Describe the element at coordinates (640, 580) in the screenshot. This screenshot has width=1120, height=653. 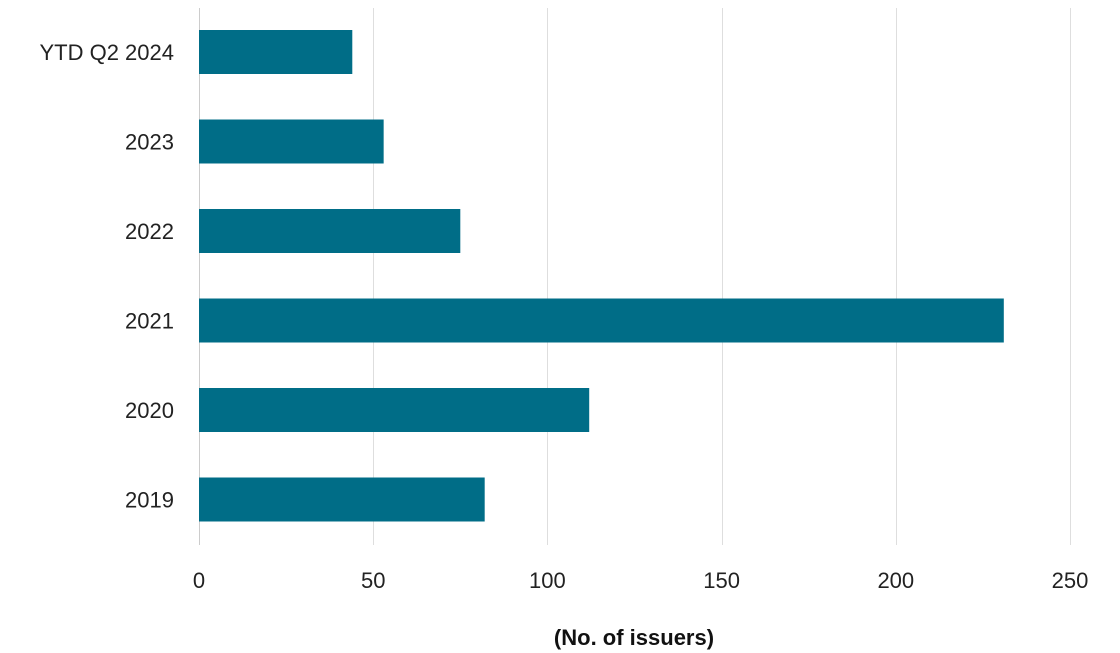
I see `x-tick-labels: 0 50 100 150 200 250` at that location.